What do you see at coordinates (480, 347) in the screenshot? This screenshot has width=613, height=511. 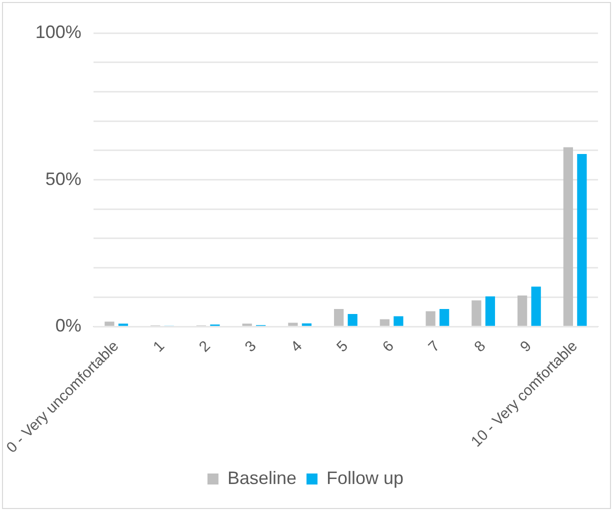 I see `x-tick-label: 8` at bounding box center [480, 347].